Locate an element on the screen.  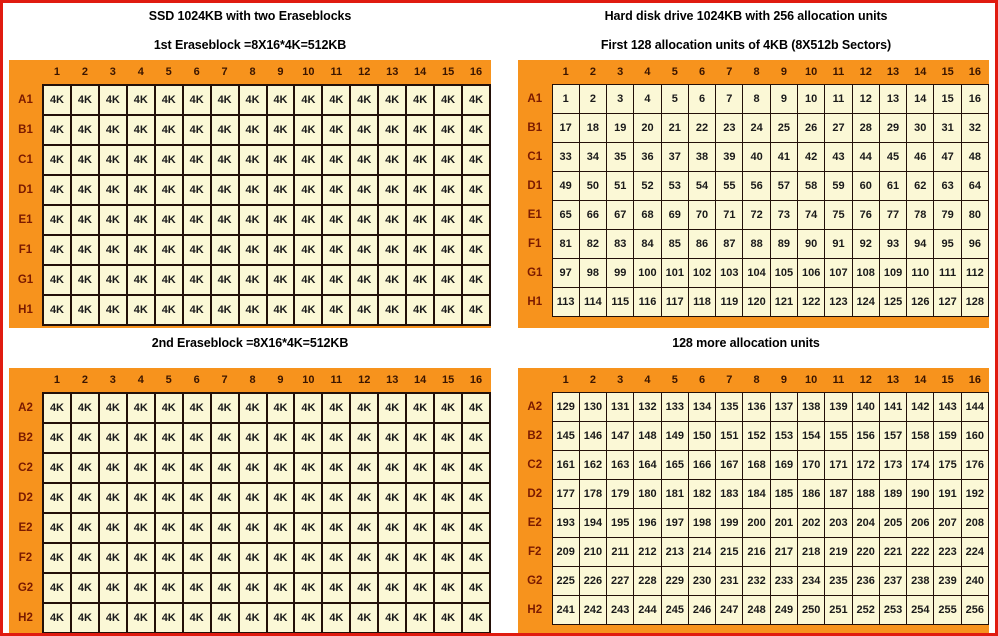
grid-cell: 206 is located at coordinates (920, 523).